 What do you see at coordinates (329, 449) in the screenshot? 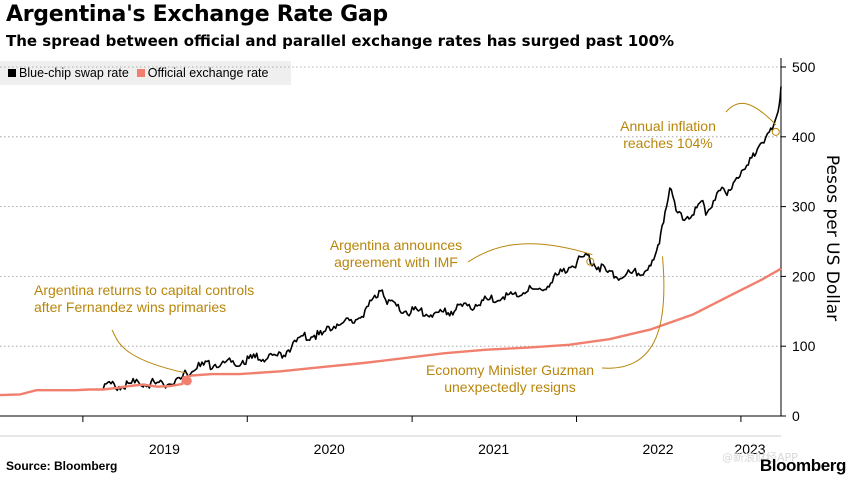
I see `x-tick-label-2020: 2020` at bounding box center [329, 449].